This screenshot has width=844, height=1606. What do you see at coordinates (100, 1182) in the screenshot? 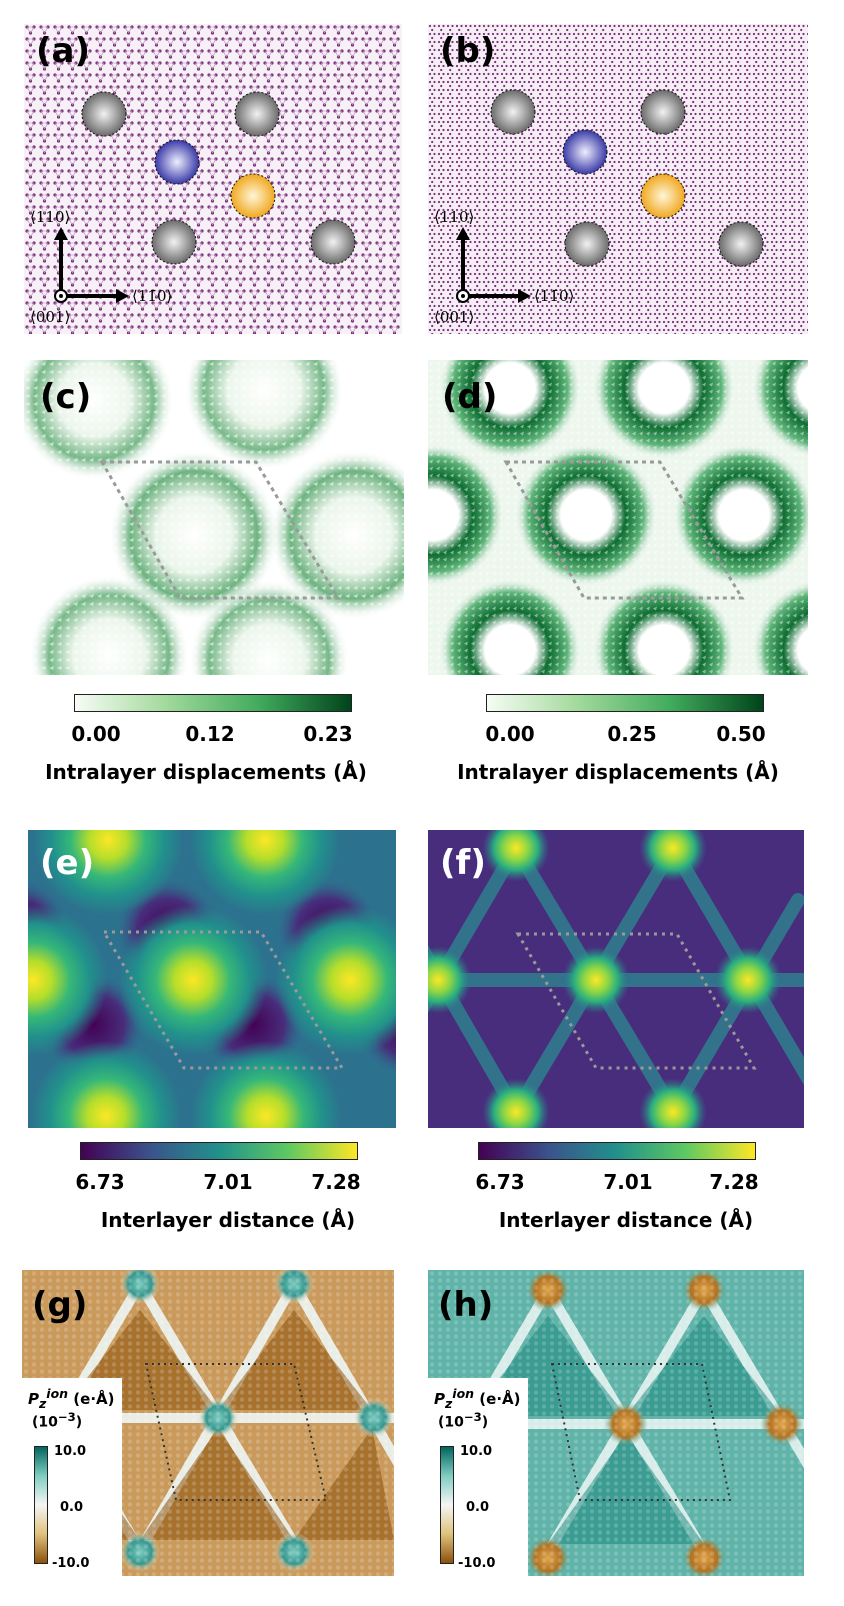
I see `colorbar-e-tick-0: 6.73` at bounding box center [100, 1182].